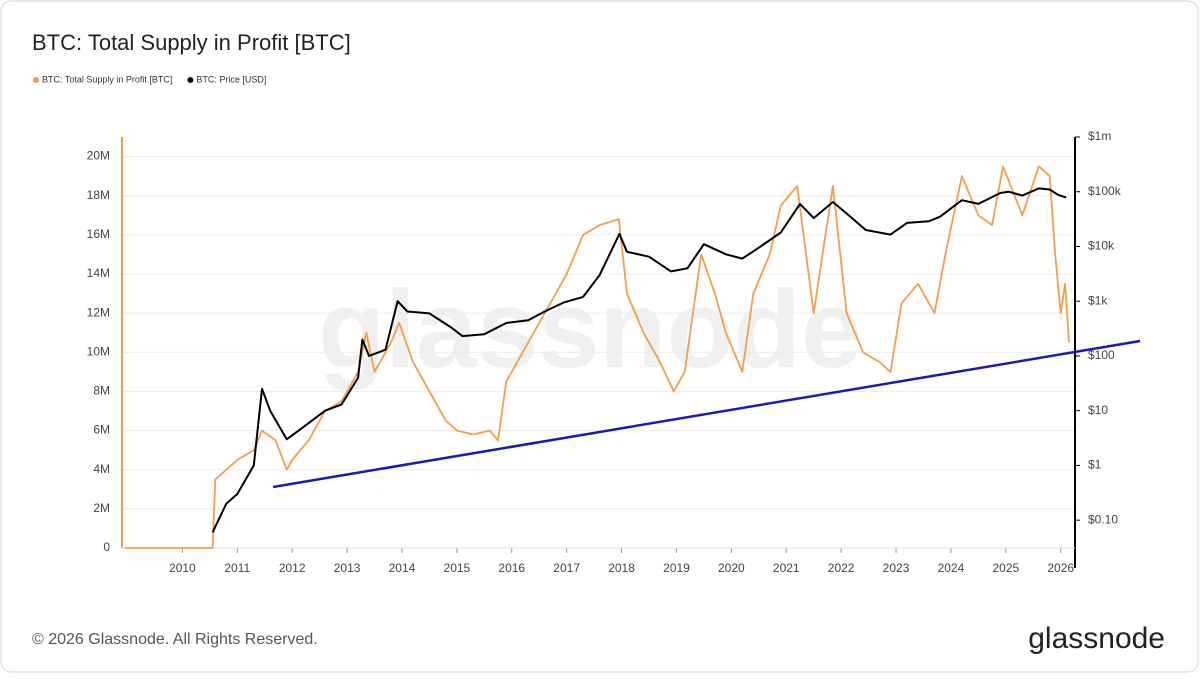 The image size is (1200, 679). What do you see at coordinates (951, 568) in the screenshot?
I see `x-tick-label: 2024` at bounding box center [951, 568].